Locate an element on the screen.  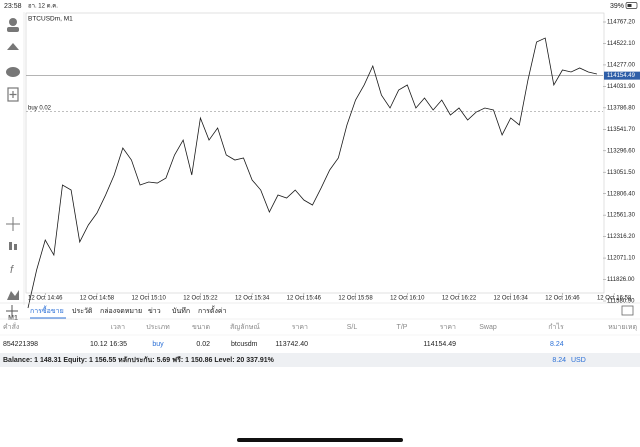
cell-size: 0.02 is located at coordinates (203, 344).